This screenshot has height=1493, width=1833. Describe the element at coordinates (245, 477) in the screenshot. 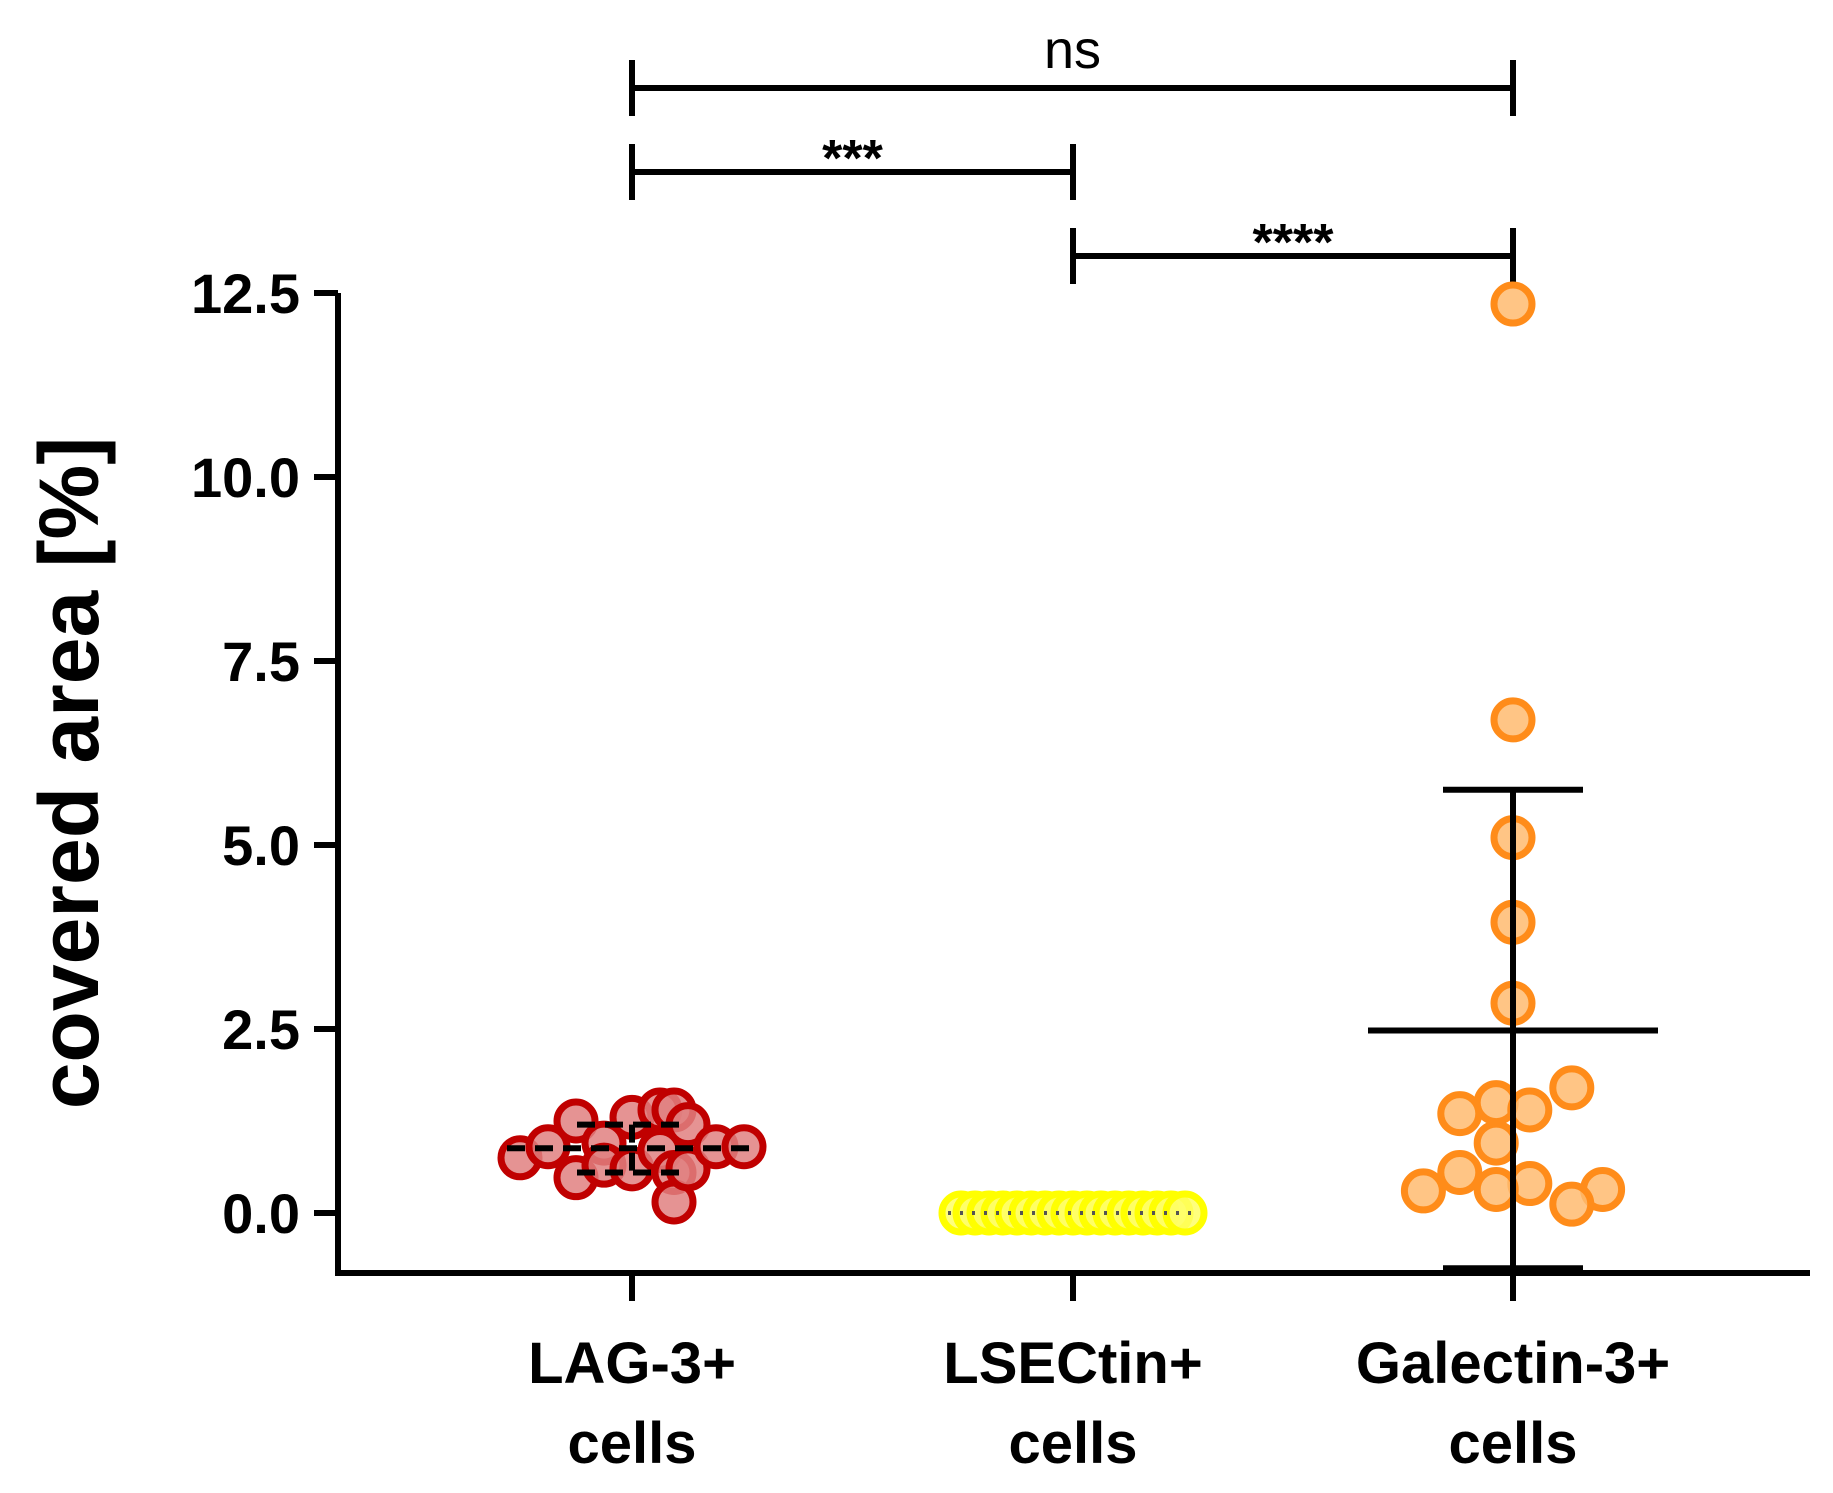

I see `y-tick-label: 10.0` at that location.